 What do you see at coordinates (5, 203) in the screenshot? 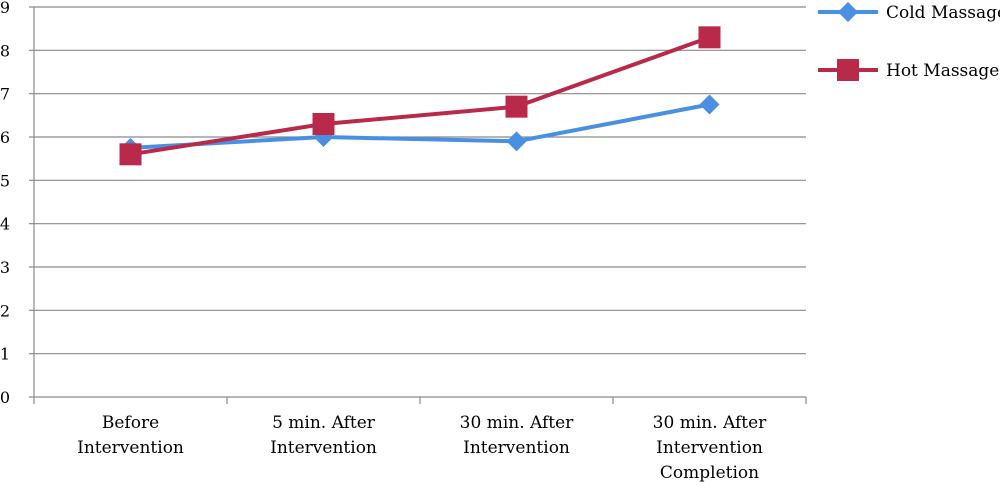
I see `y-tick-labels: 0 1 2 3 4 5 6 7 8 9` at bounding box center [5, 203].